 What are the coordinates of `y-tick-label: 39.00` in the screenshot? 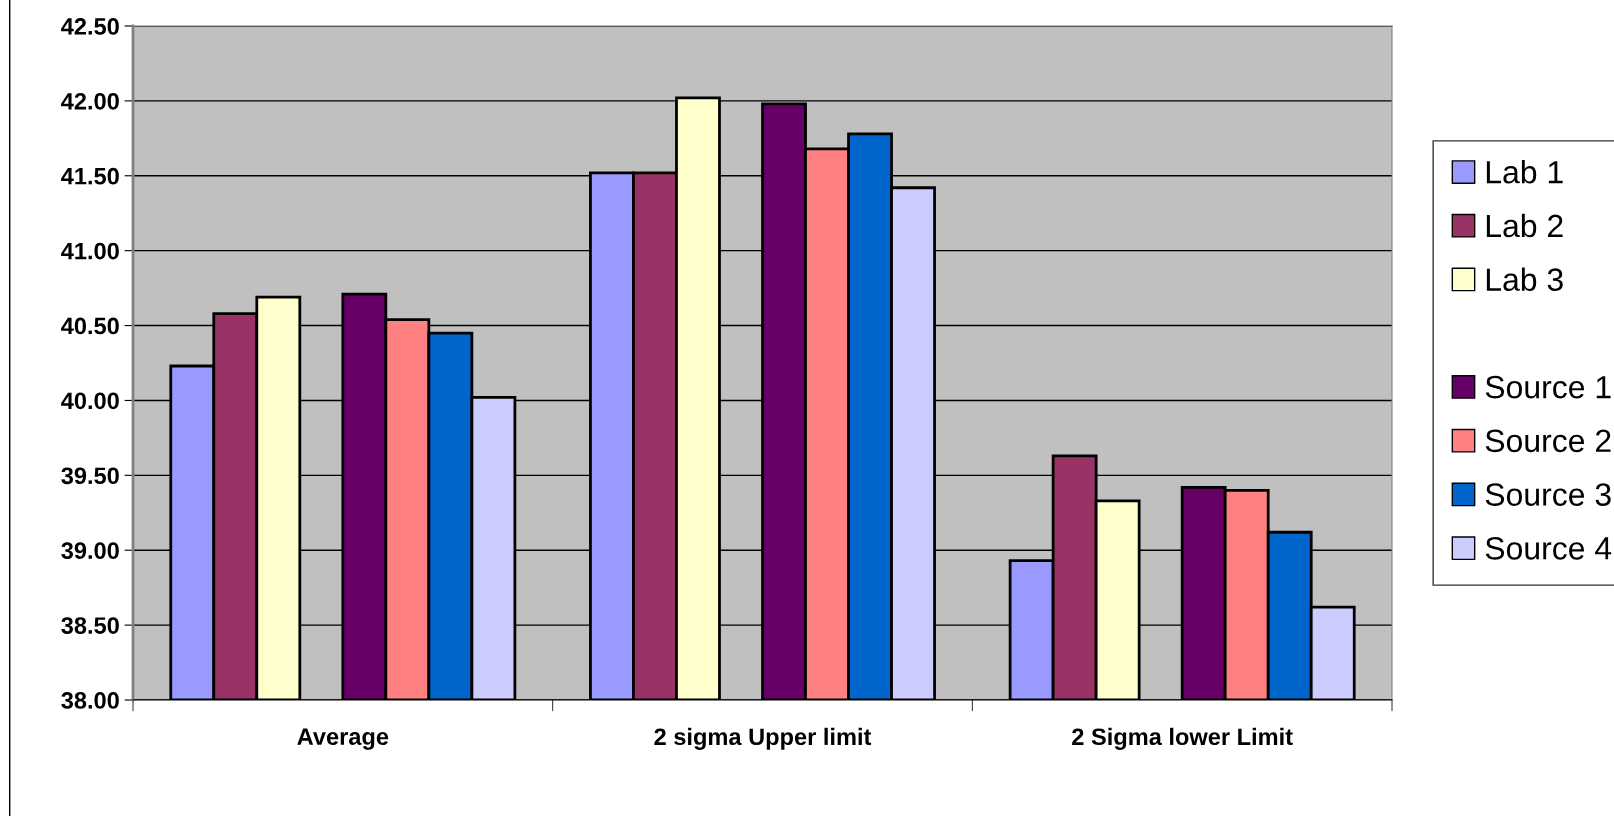 It's located at (90, 551).